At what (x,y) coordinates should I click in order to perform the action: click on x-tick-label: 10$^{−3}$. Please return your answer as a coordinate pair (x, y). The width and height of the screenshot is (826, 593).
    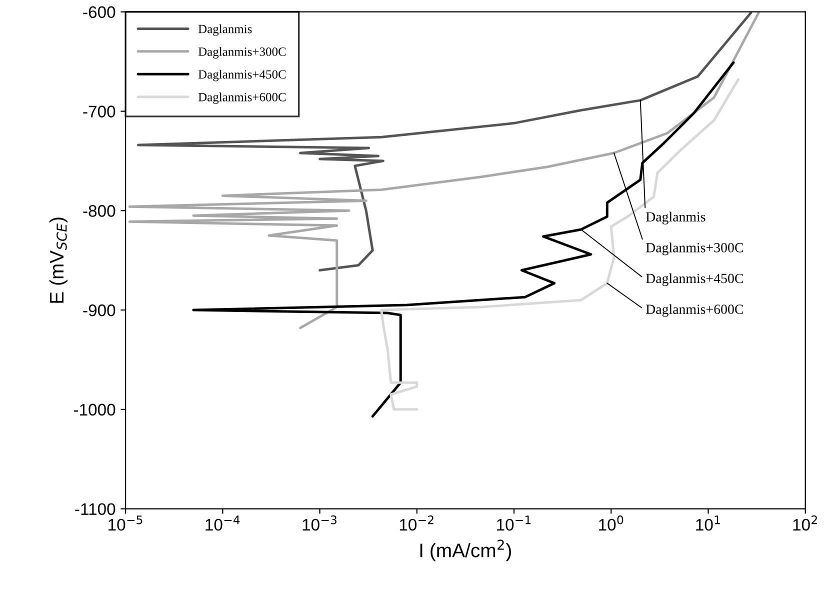
    Looking at the image, I should click on (319, 523).